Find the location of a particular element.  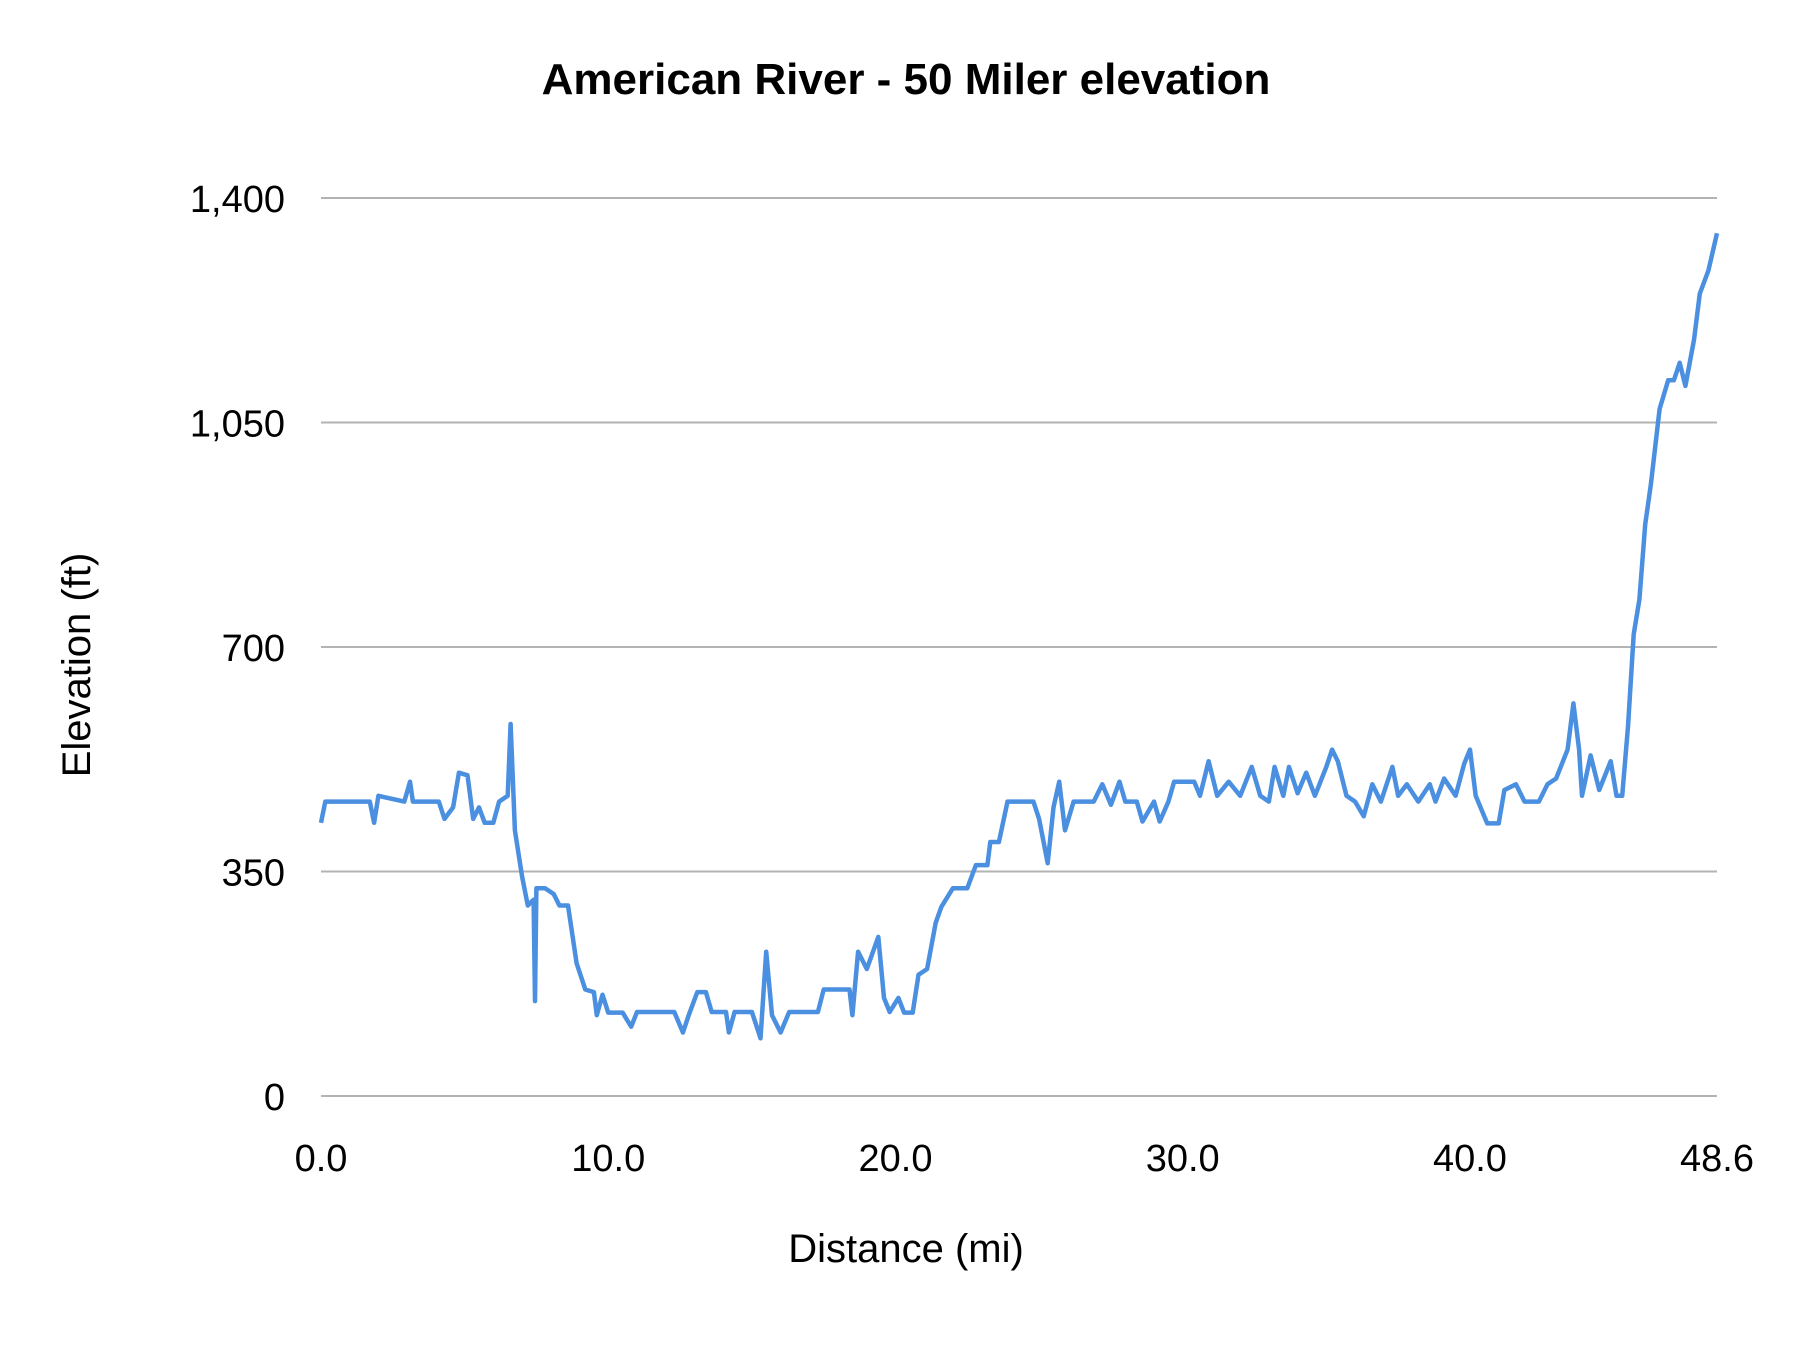

y-tick-label: 700 is located at coordinates (253, 649).